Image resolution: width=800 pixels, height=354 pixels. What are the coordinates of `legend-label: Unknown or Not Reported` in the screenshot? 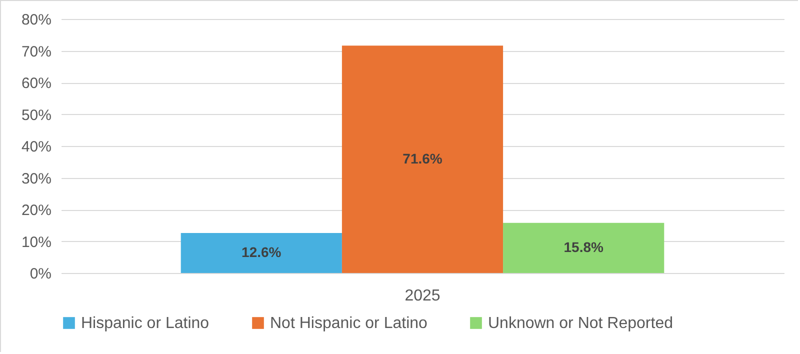 It's located at (580, 323).